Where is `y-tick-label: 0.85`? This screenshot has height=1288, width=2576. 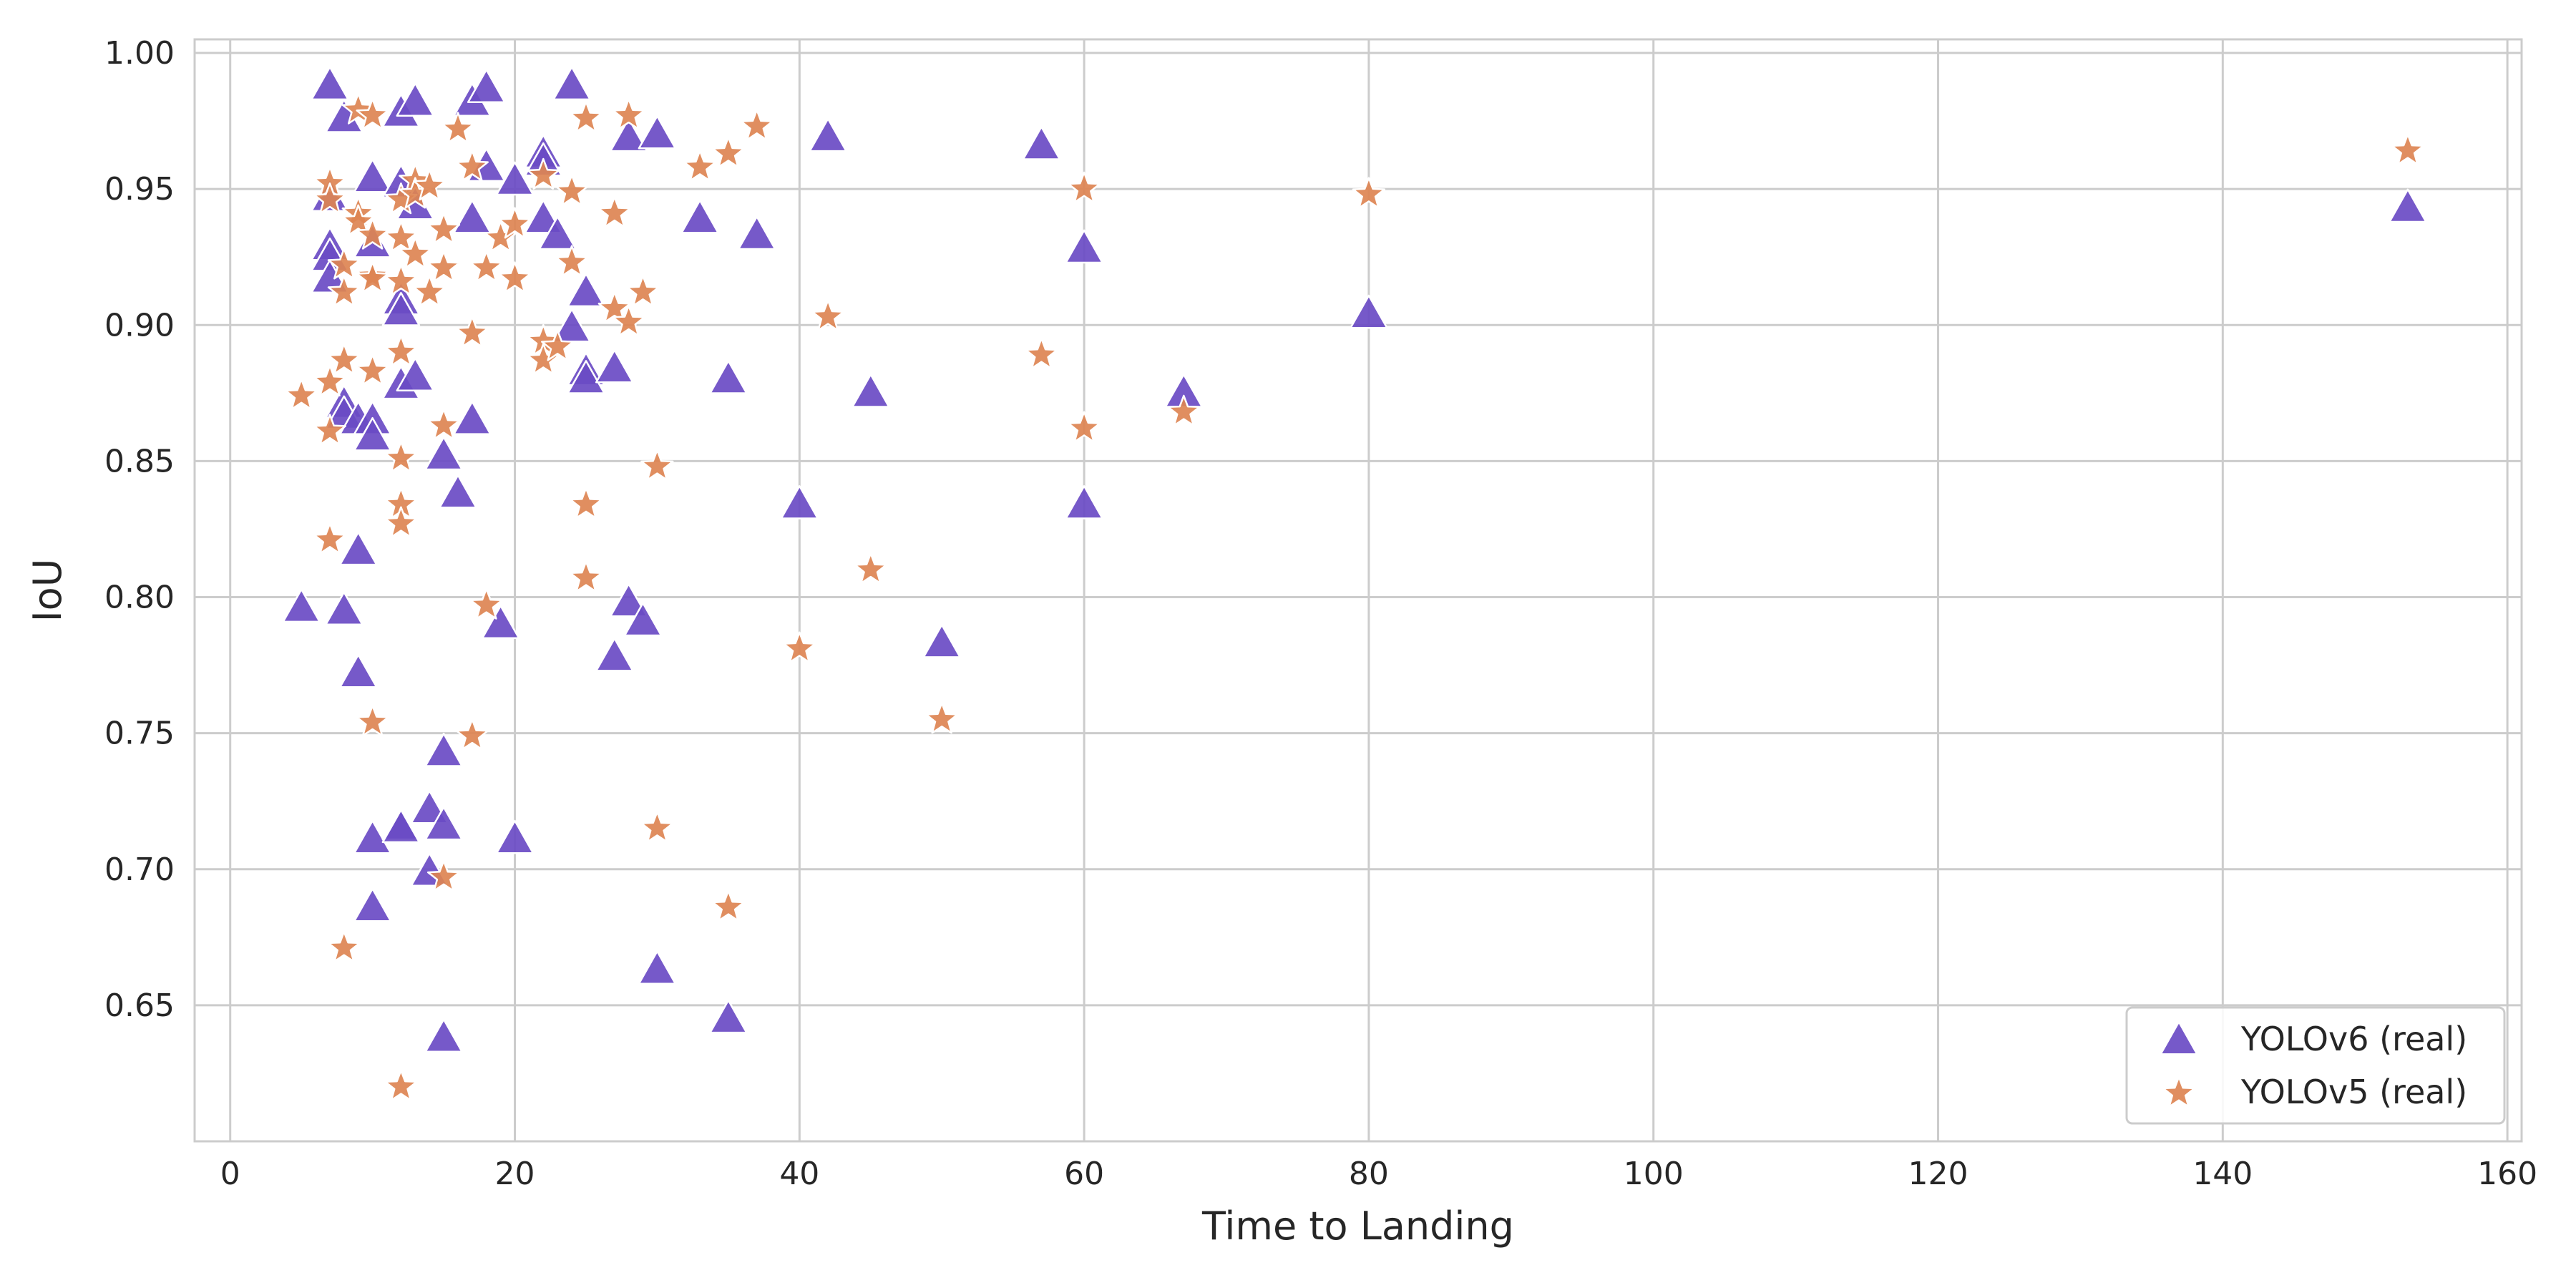 y-tick-label: 0.85 is located at coordinates (139, 461).